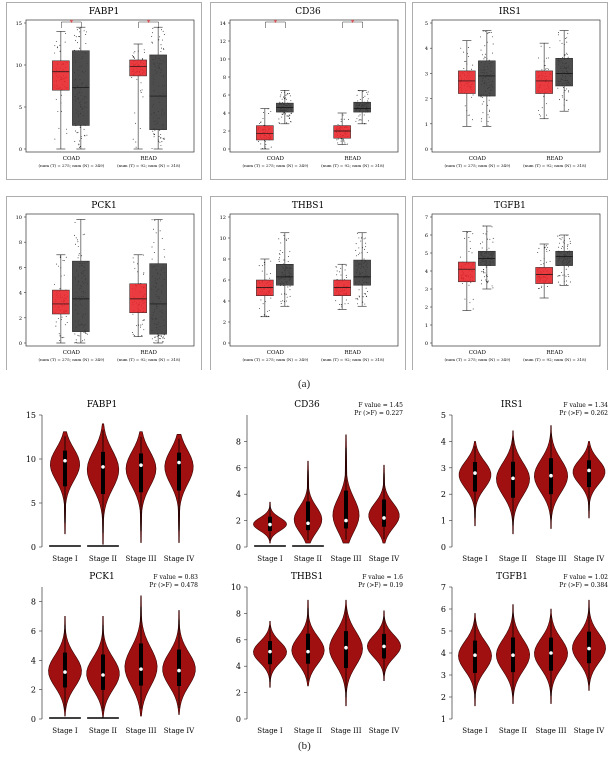 This screenshot has height=761, width=614. I want to click on f-value-annotation: F value = 1.45, so click(380, 405).